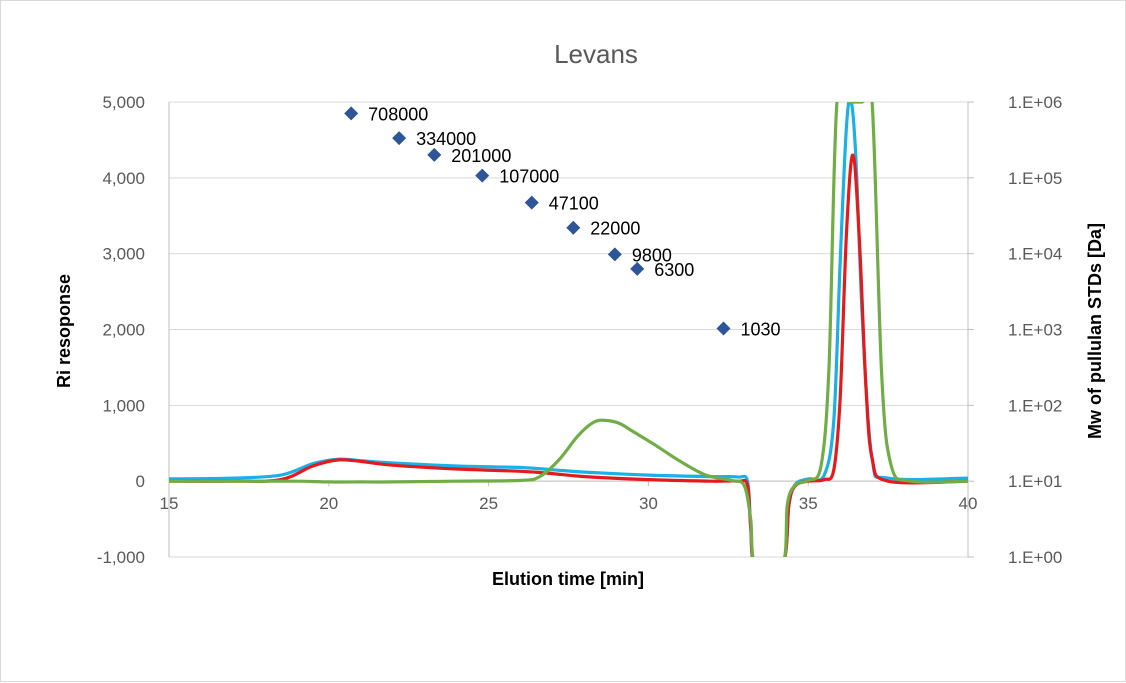 This screenshot has height=683, width=1126. I want to click on y-tick-label: 5,000, so click(123, 102).